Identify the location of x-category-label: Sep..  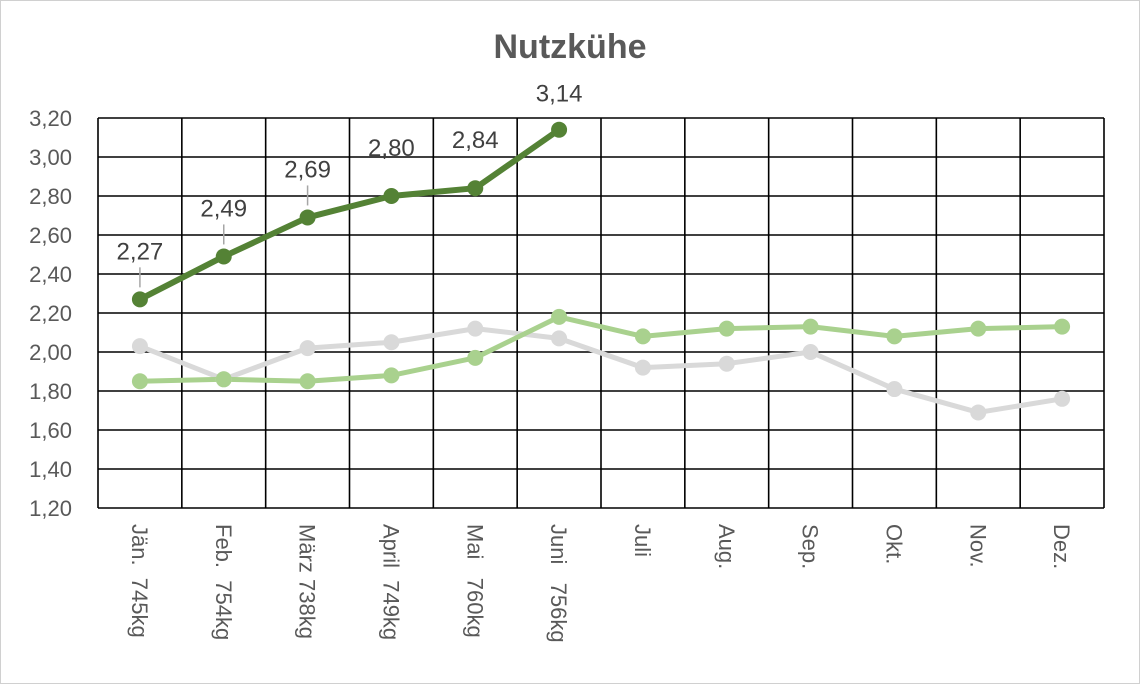
(810, 546).